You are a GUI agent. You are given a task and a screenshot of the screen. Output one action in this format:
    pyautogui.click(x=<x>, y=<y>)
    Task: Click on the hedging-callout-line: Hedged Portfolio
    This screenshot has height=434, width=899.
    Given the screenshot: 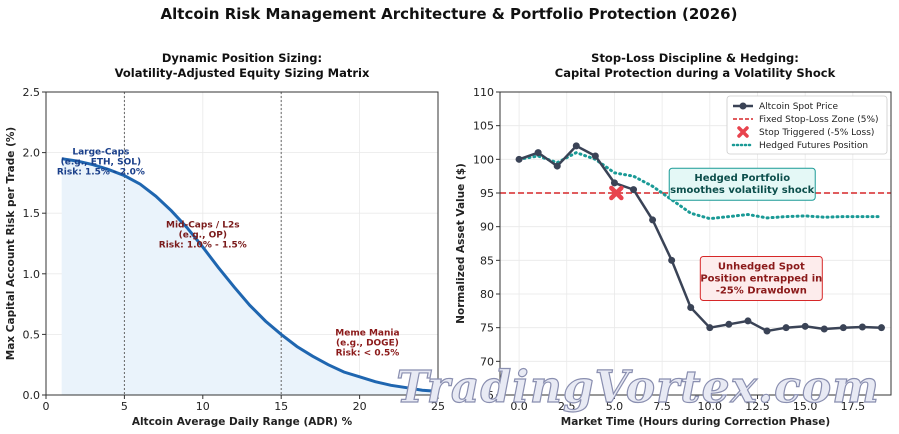 What is the action you would take?
    pyautogui.click(x=742, y=178)
    